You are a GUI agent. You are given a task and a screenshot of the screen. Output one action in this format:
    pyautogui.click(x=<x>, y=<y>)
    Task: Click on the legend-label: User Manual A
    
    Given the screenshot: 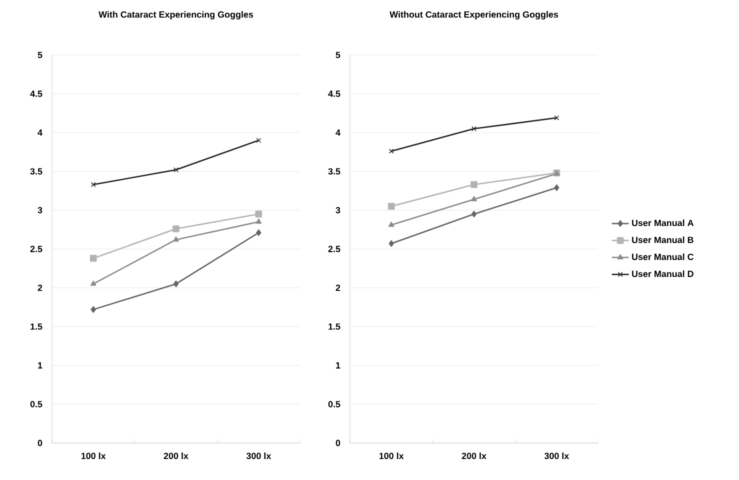 What is the action you would take?
    pyautogui.click(x=663, y=223)
    